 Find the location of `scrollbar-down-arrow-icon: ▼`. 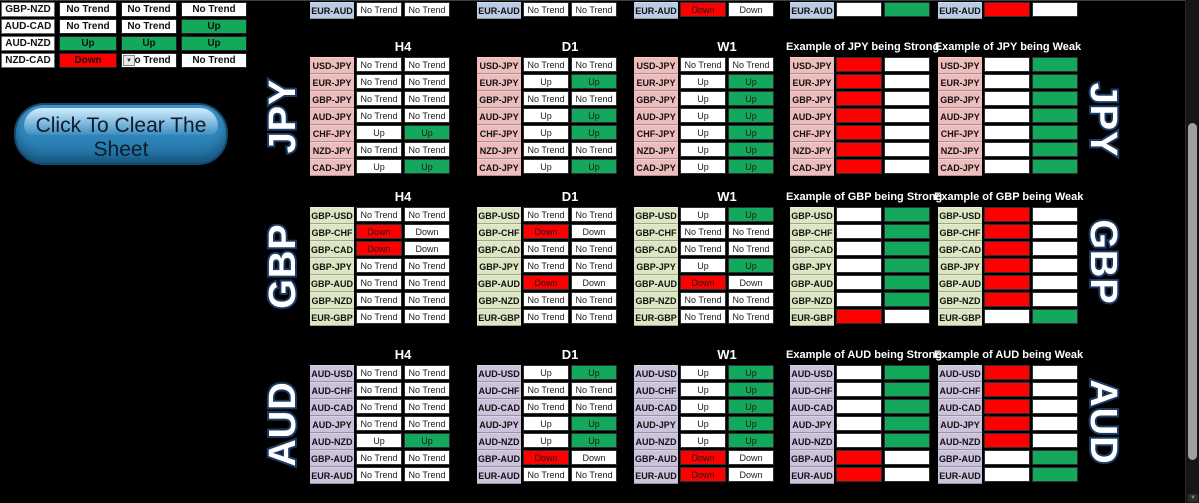

scrollbar-down-arrow-icon: ▼ is located at coordinates (1193, 498).